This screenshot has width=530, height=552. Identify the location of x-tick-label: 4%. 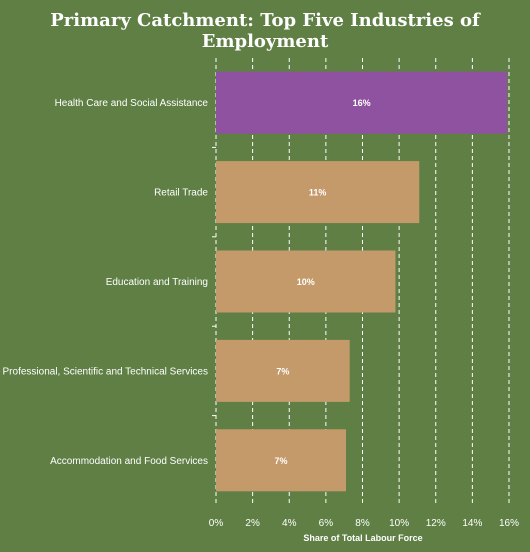
(289, 523).